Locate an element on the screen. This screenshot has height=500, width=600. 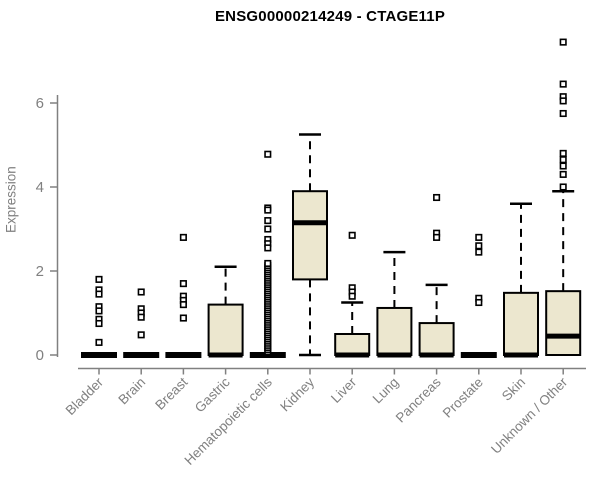
x-category-label: Pancreas is located at coordinates (418, 399).